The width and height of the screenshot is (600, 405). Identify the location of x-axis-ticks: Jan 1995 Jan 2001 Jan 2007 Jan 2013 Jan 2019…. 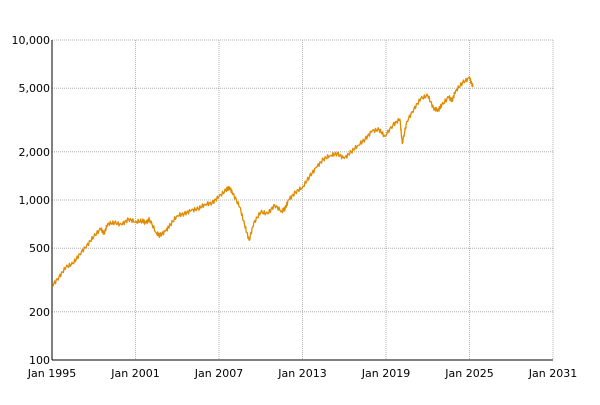
(302, 373).